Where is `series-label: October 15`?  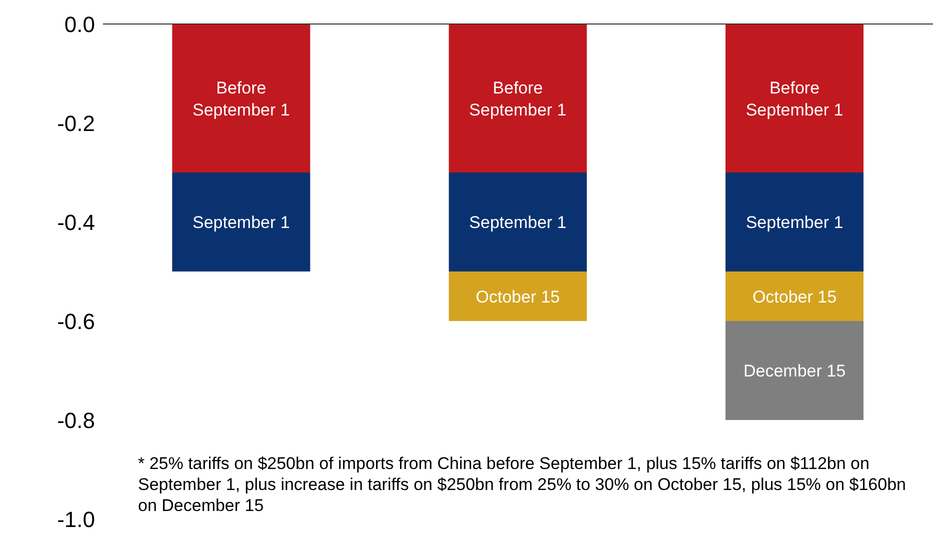
series-label: October 15 is located at coordinates (518, 296).